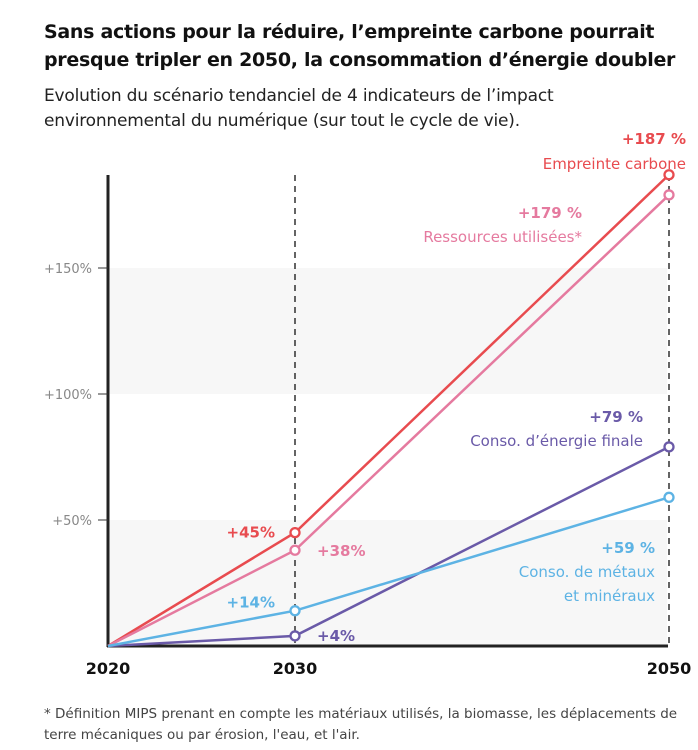 This screenshot has width=698, height=750. I want to click on grid-band, so click(387, 331).